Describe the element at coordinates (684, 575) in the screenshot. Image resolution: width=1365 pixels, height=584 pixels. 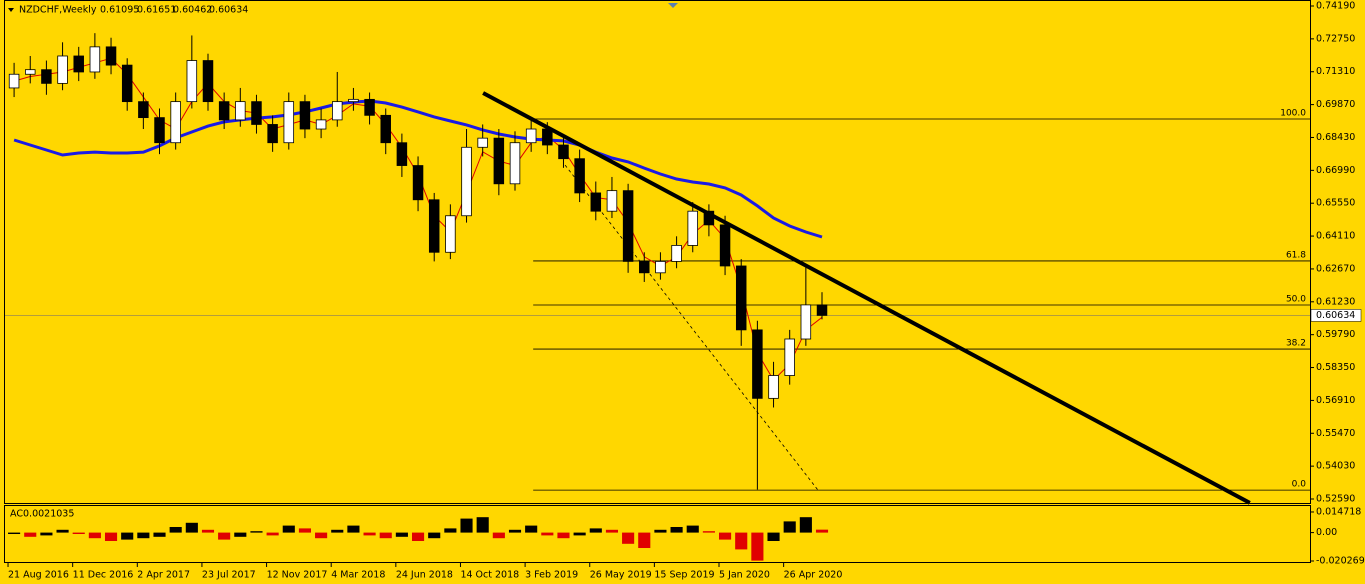
I see `x-tick-label: 15 Sep 2019` at that location.